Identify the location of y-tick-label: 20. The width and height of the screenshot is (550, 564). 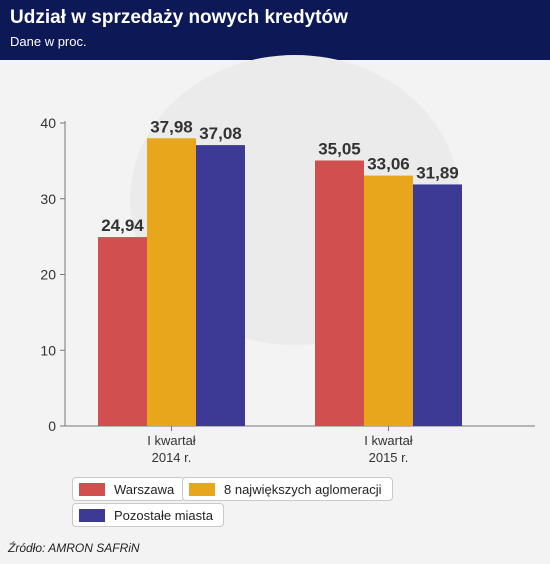
(48, 275).